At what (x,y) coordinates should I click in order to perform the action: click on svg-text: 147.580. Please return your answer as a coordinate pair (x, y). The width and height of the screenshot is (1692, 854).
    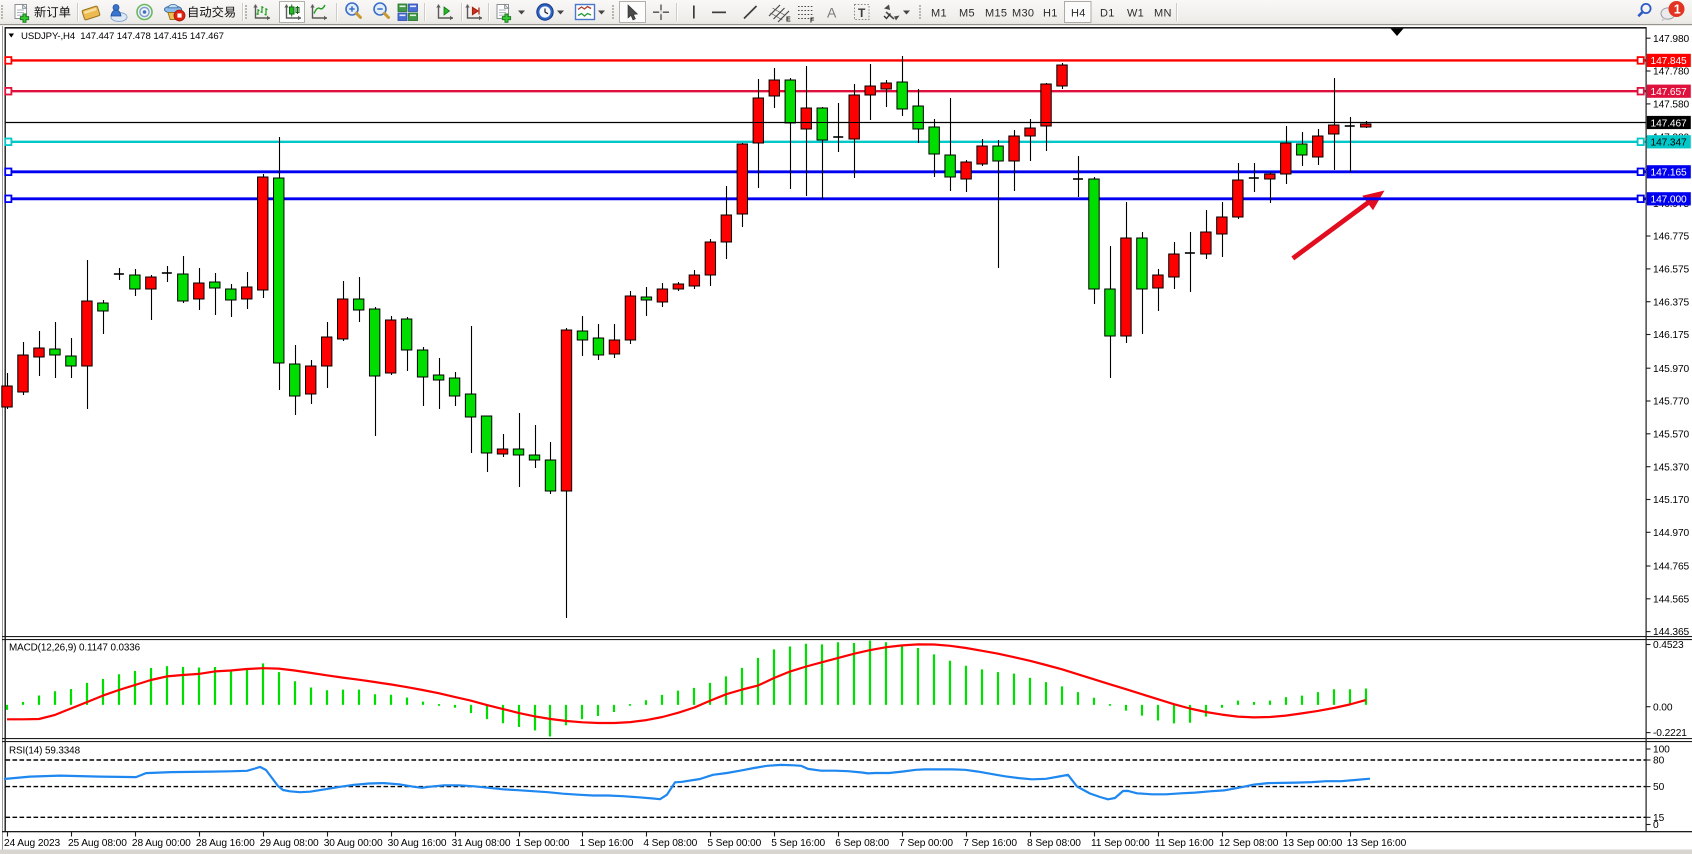
    Looking at the image, I should click on (1671, 105).